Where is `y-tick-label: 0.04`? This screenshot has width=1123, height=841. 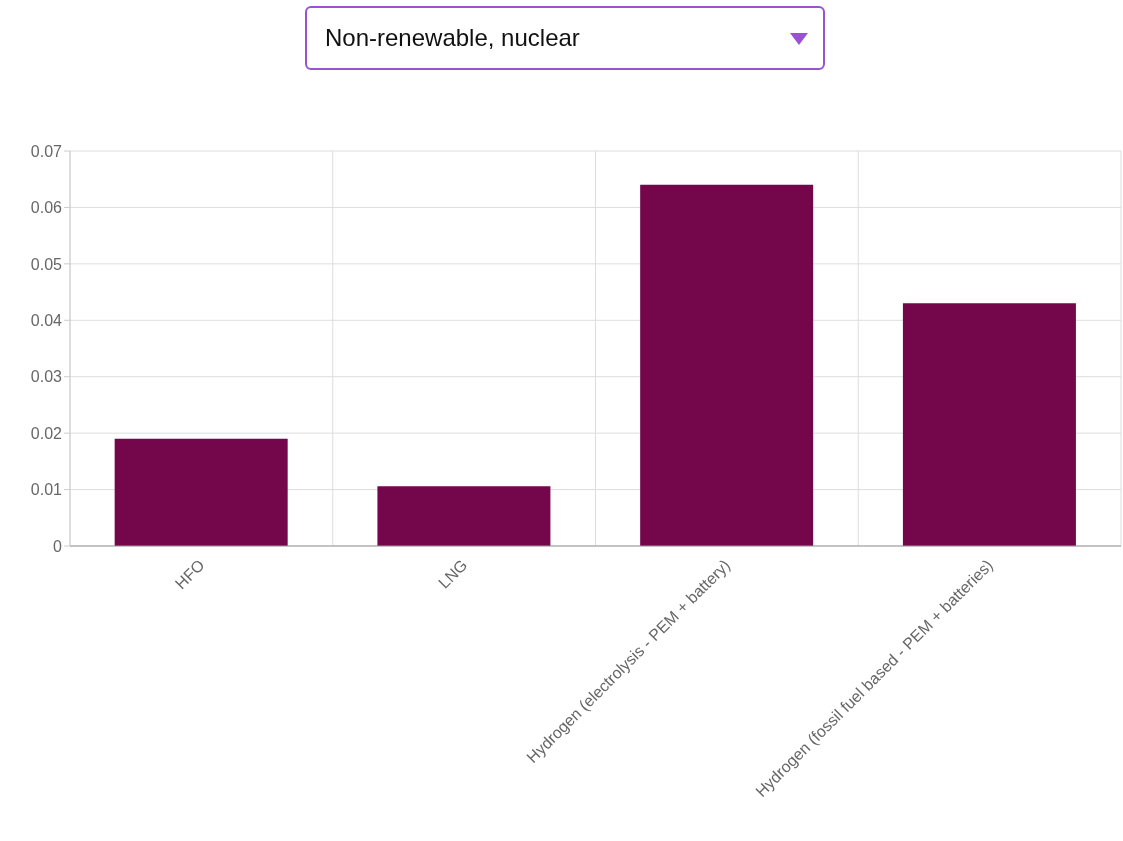
y-tick-label: 0.04 is located at coordinates (46, 320).